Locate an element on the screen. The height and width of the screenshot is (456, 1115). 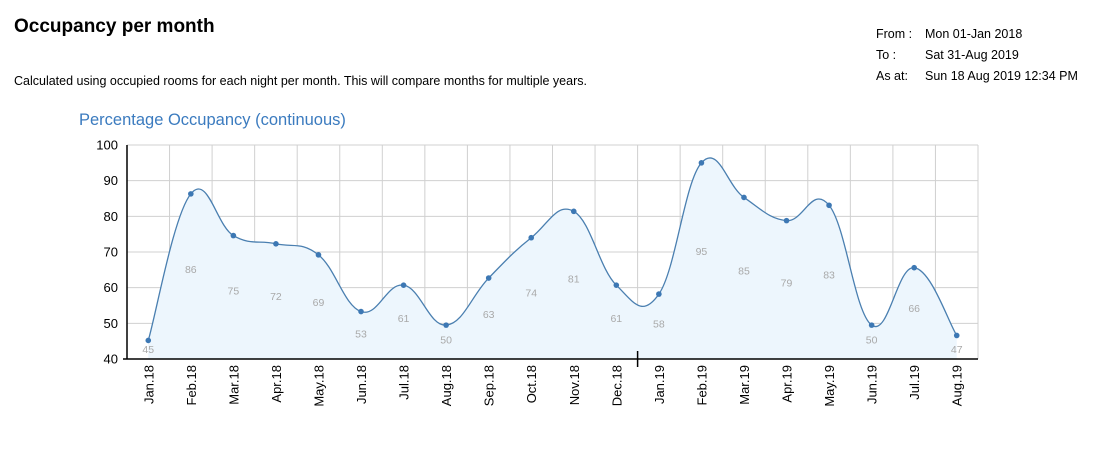
data-label: 95 is located at coordinates (702, 252).